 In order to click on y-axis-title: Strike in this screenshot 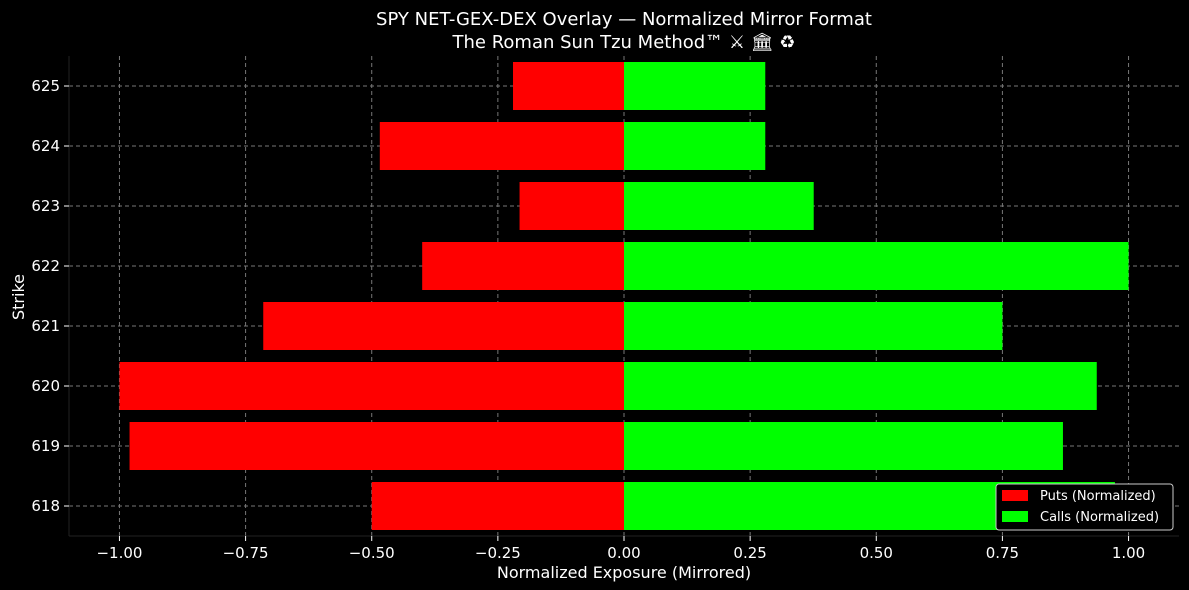, I will do `click(18, 297)`.